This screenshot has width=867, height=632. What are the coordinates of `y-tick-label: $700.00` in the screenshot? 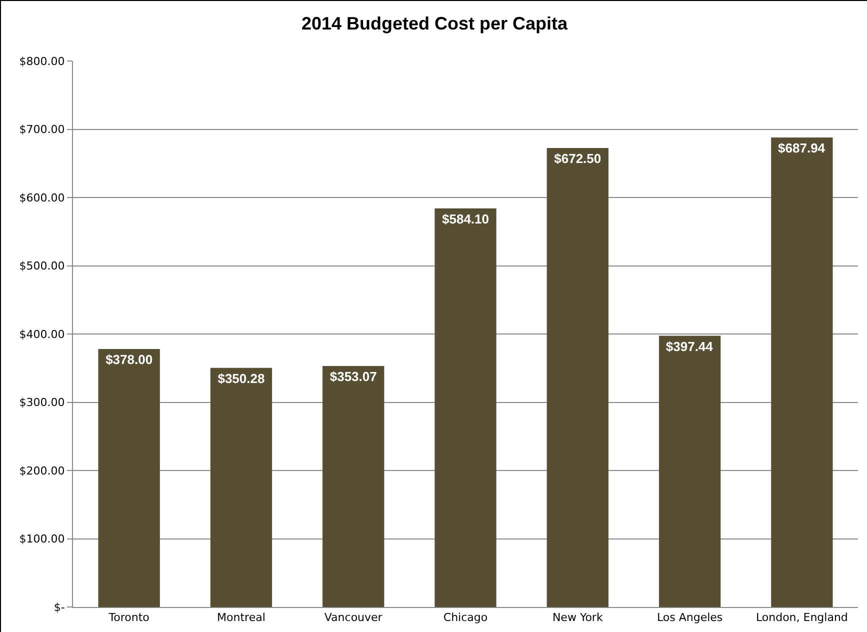 It's located at (42, 129).